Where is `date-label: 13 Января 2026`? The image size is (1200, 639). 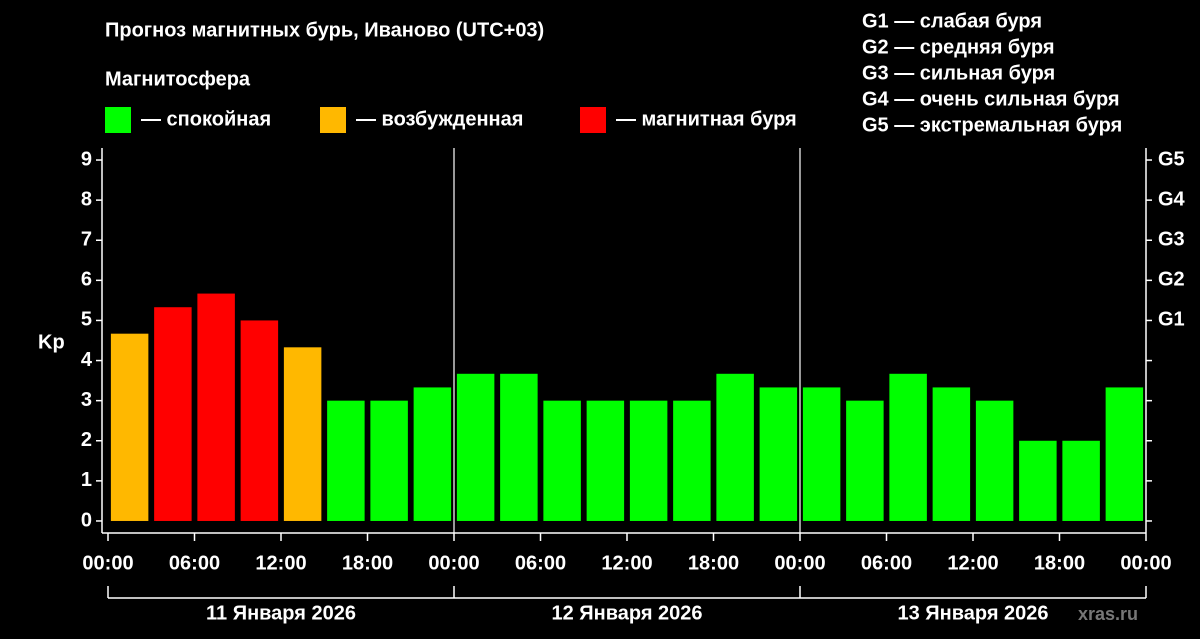
date-label: 13 Января 2026 is located at coordinates (972, 613).